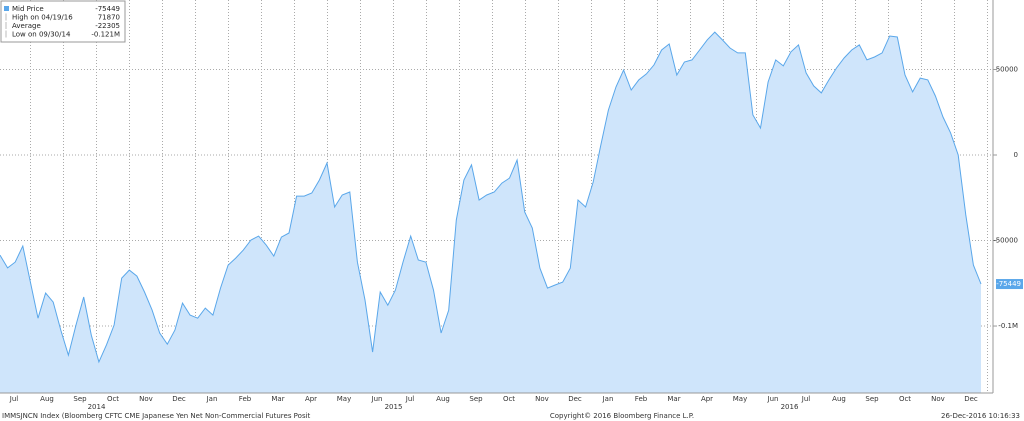 The height and width of the screenshot is (421, 1024). Describe the element at coordinates (1005, 241) in the screenshot. I see `y-tick-label: -50000` at that location.